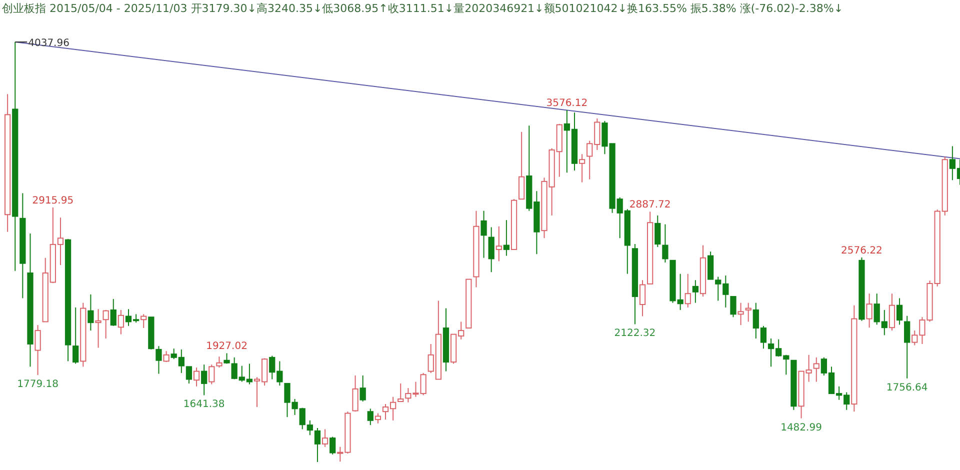 The image size is (960, 470). I want to click on label-low: 1482.99, so click(801, 428).